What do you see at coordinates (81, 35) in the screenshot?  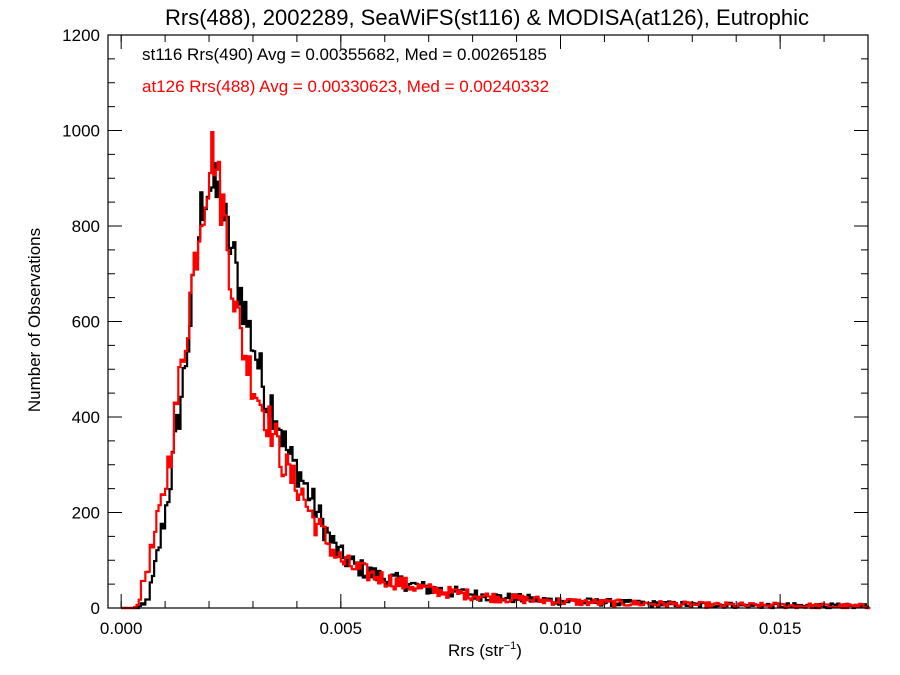 I see `y-tick-label: 1200` at bounding box center [81, 35].